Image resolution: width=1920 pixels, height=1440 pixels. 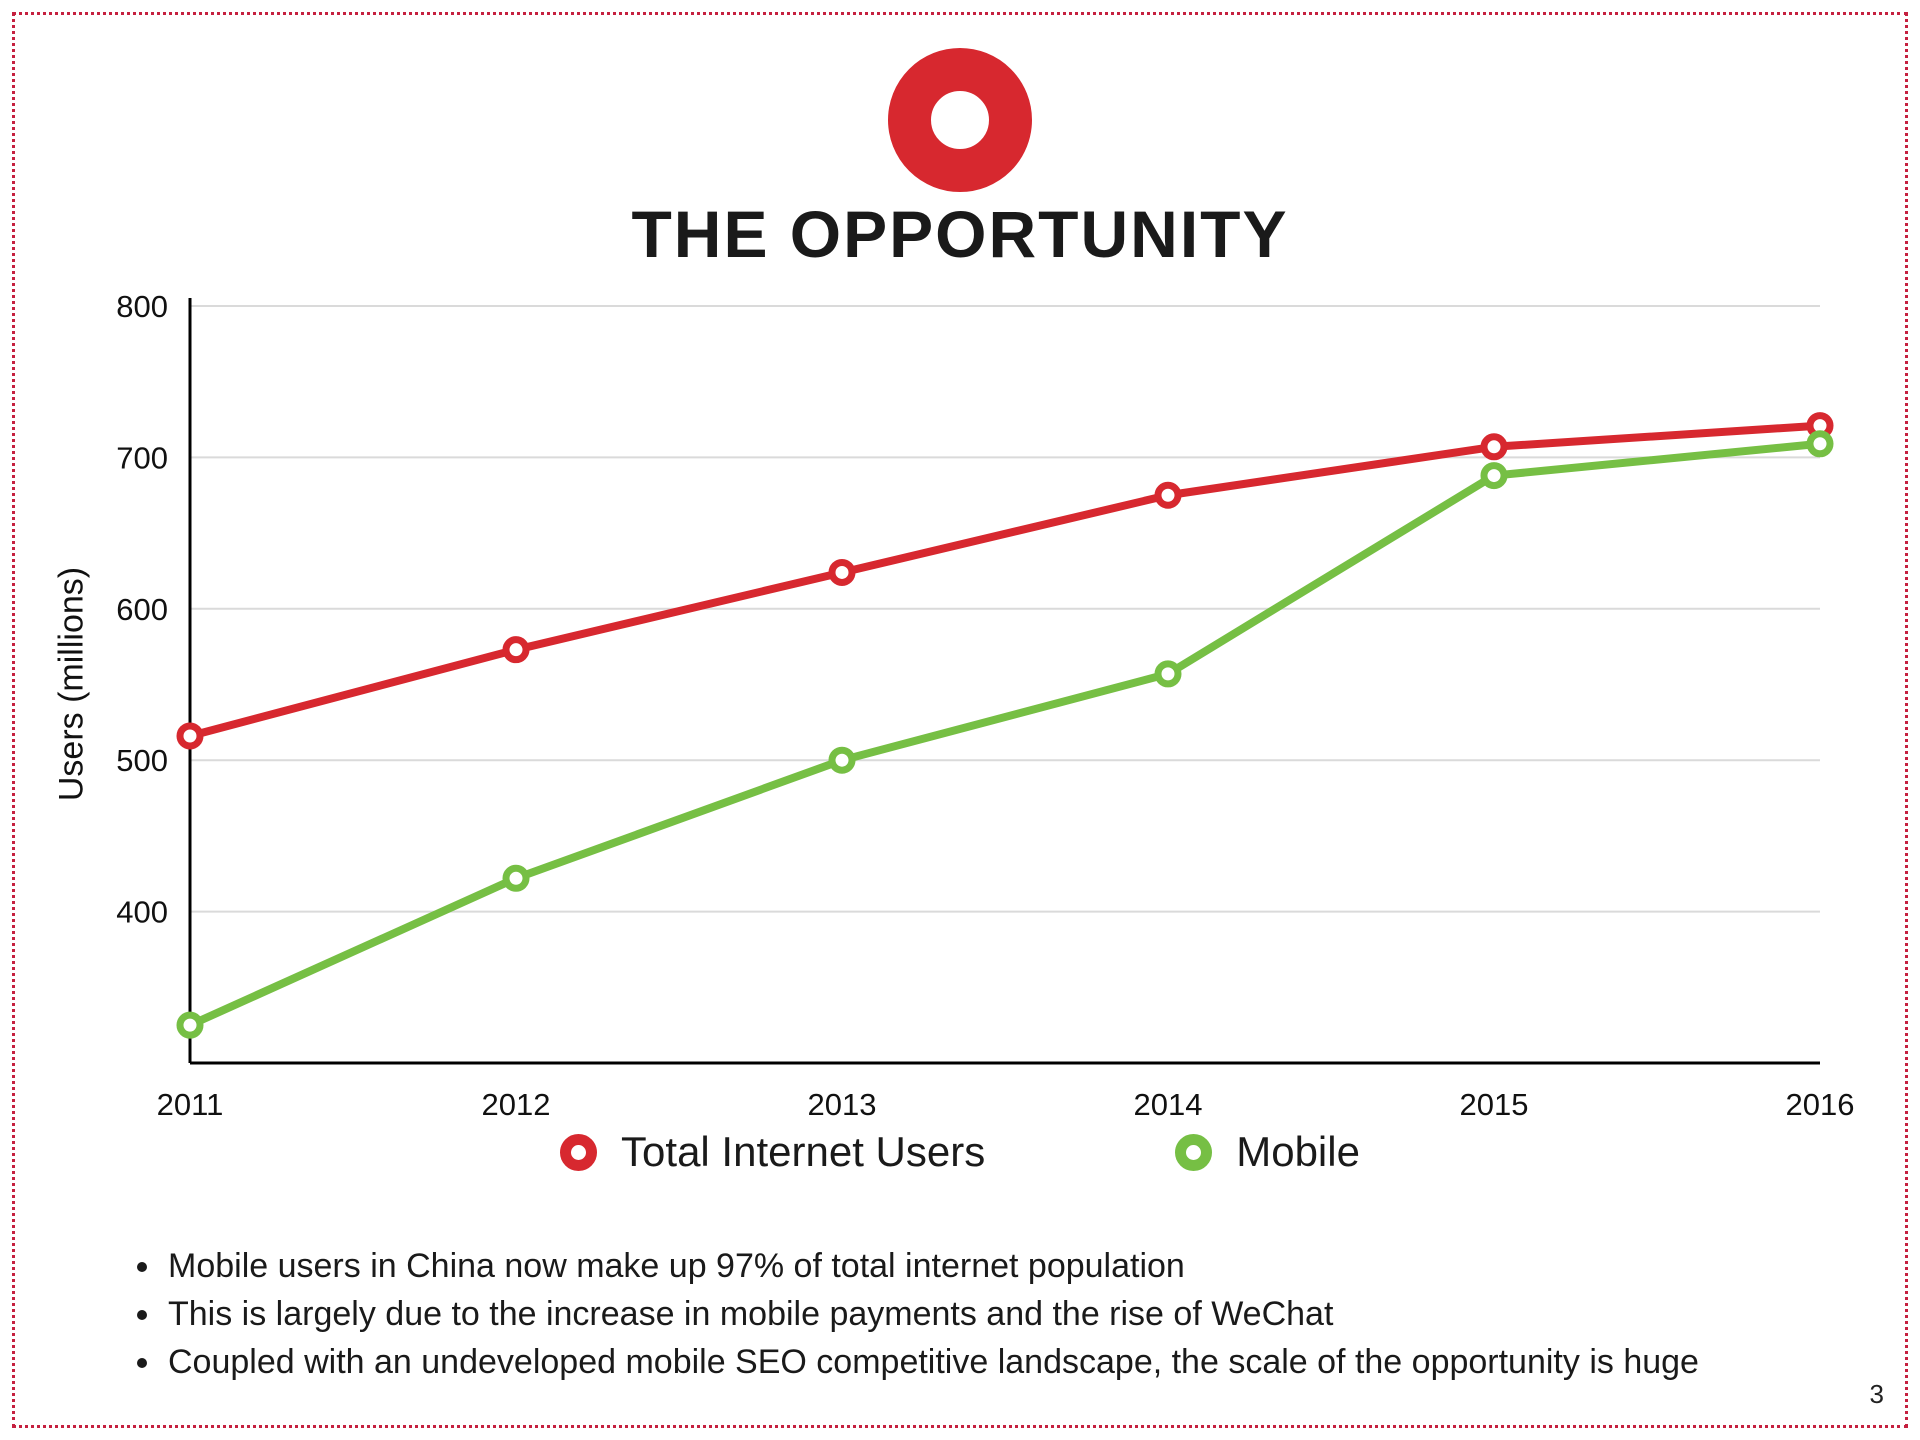 I want to click on x-tick-label: 2013, so click(x=842, y=1104).